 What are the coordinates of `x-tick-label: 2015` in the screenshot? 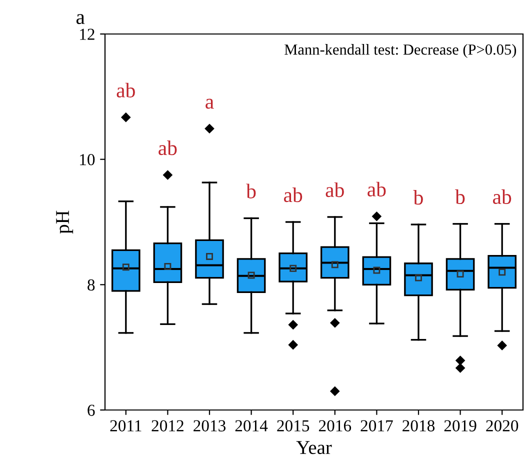 It's located at (293, 426).